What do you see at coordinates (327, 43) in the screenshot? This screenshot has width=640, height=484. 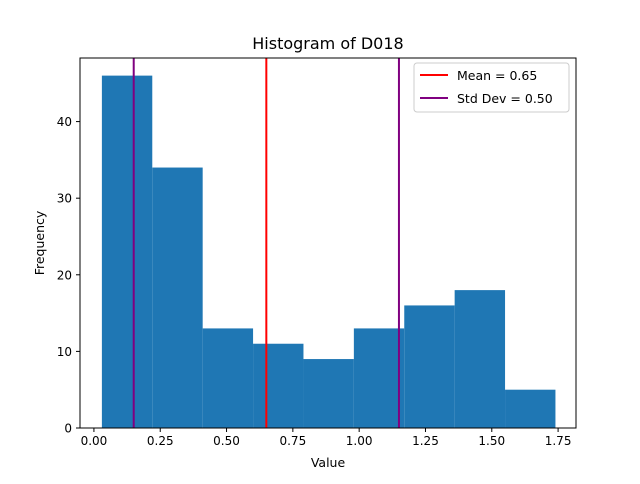 I see `chart-title: Histogram of D018` at bounding box center [327, 43].